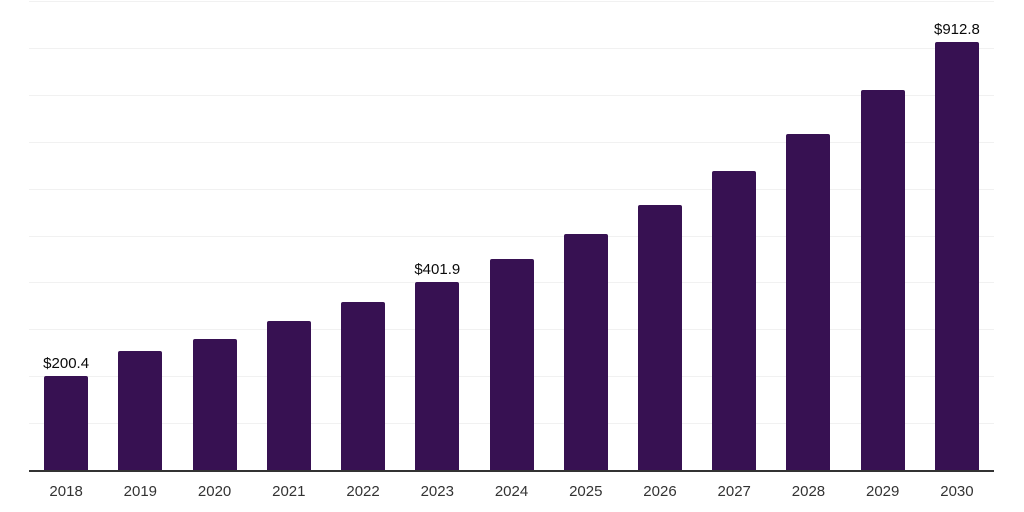  I want to click on bar-group-2020, so click(214, 235).